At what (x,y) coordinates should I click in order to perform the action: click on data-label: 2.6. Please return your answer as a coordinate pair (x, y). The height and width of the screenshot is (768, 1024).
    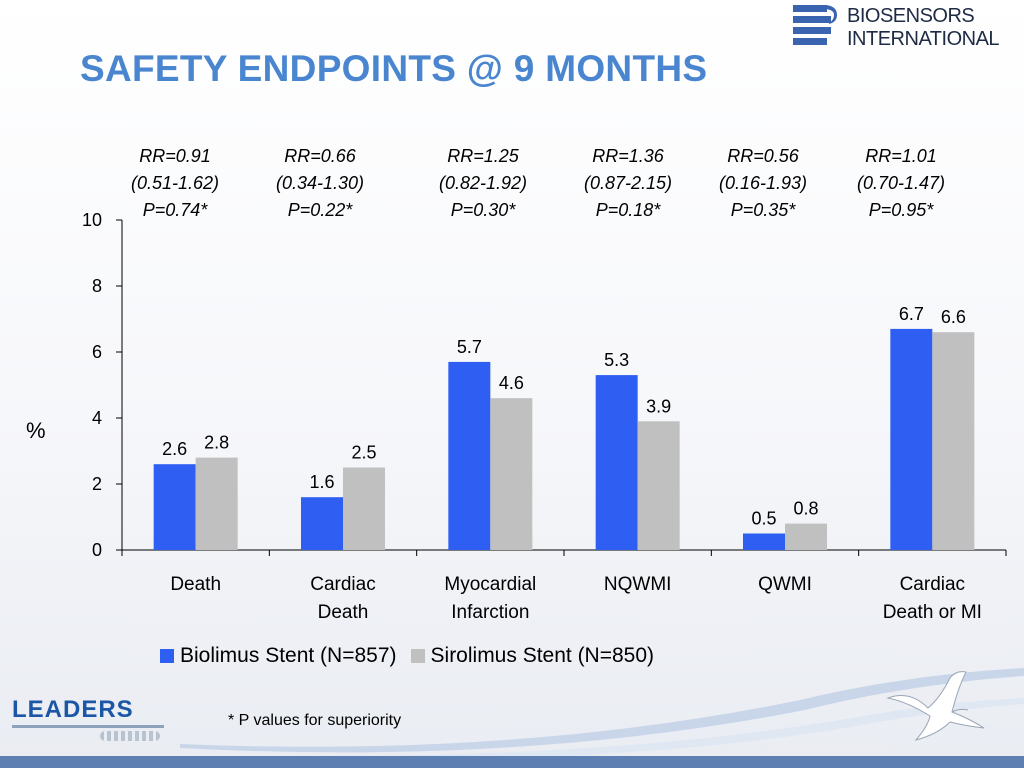
    Looking at the image, I should click on (174, 449).